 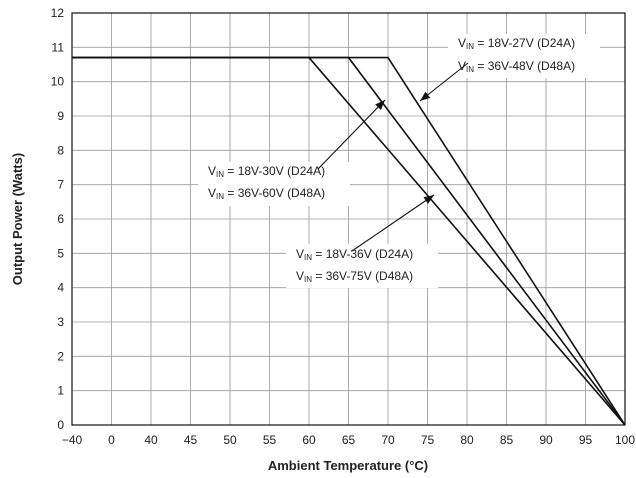 What do you see at coordinates (348, 465) in the screenshot?
I see `x-axis-title: Ambient Temperature (°C)` at bounding box center [348, 465].